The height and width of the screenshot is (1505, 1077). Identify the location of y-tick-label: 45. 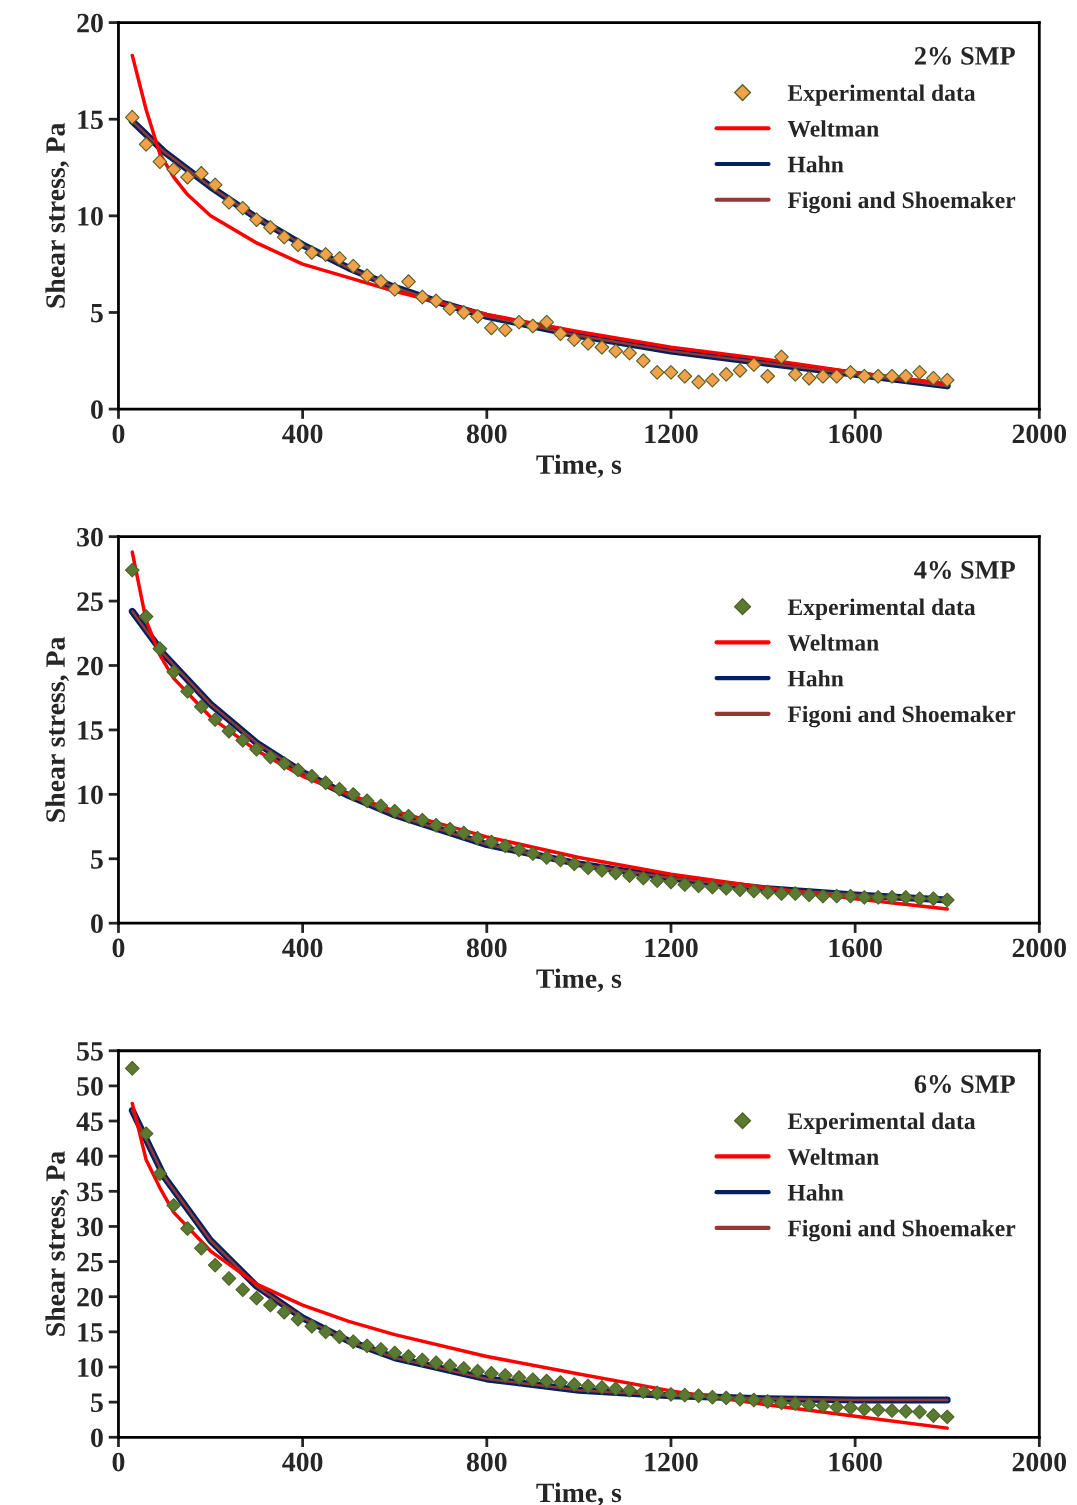
(89, 1121).